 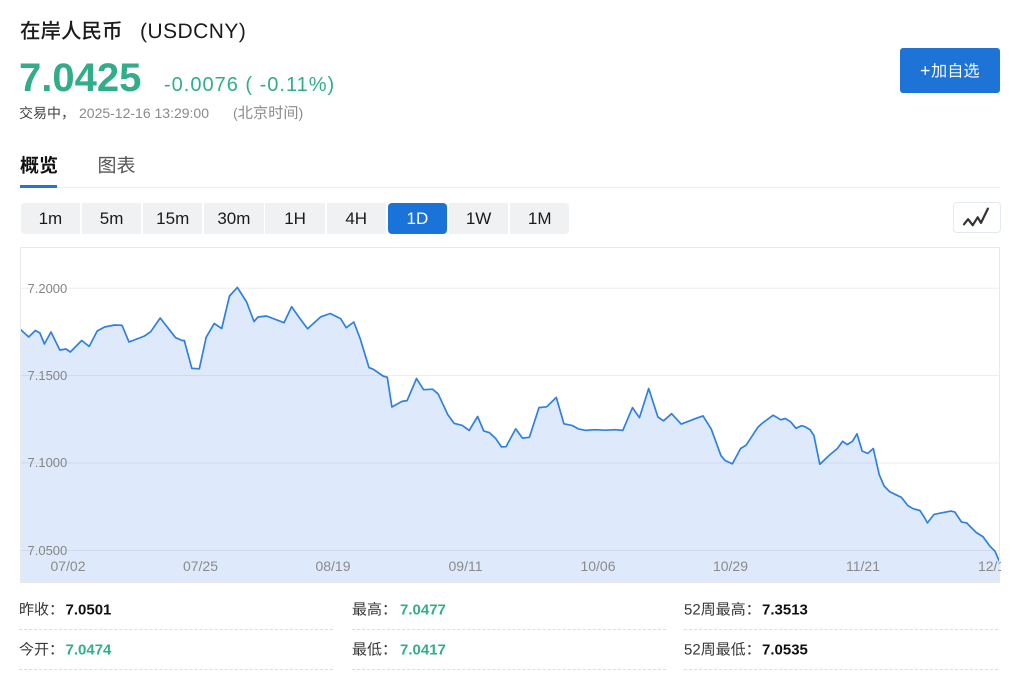 What do you see at coordinates (89, 610) in the screenshot?
I see `svg-text: 7.0501` at bounding box center [89, 610].